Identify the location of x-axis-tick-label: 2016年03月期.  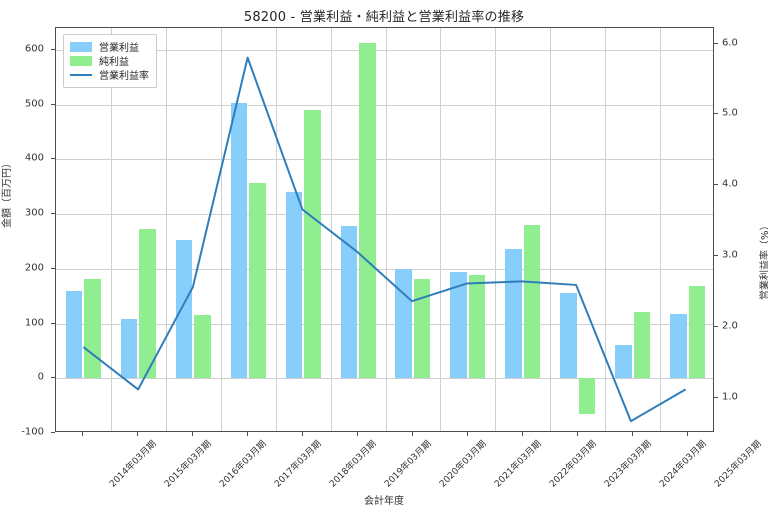
(243, 464).